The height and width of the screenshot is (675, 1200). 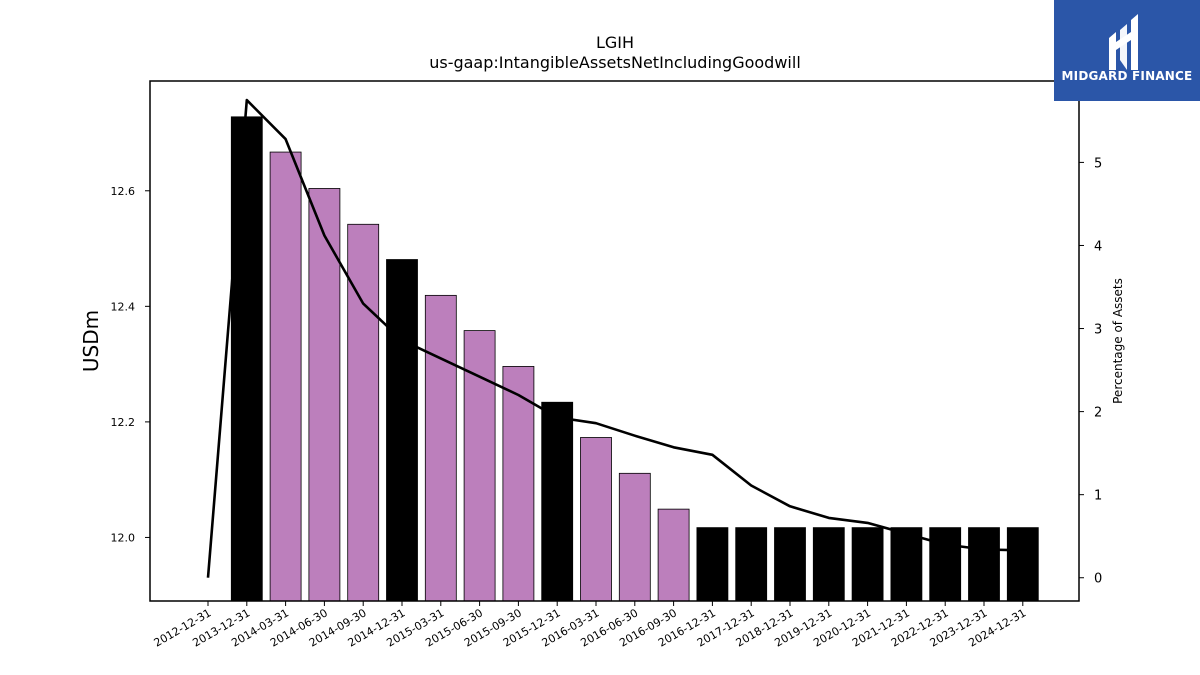 What do you see at coordinates (1098, 246) in the screenshot?
I see `y2-tick-label: 4` at bounding box center [1098, 246].